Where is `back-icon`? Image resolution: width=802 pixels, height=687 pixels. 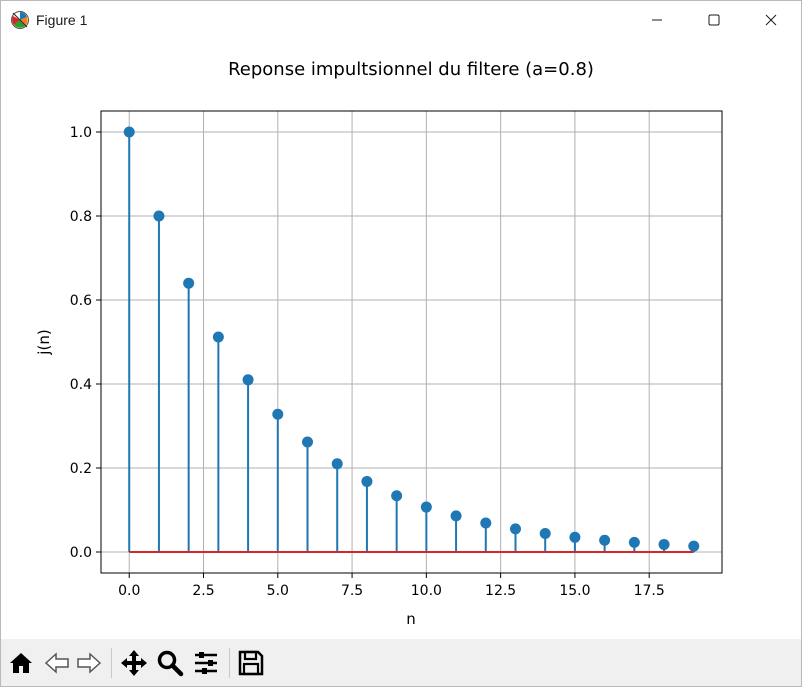
back-icon is located at coordinates (56, 663).